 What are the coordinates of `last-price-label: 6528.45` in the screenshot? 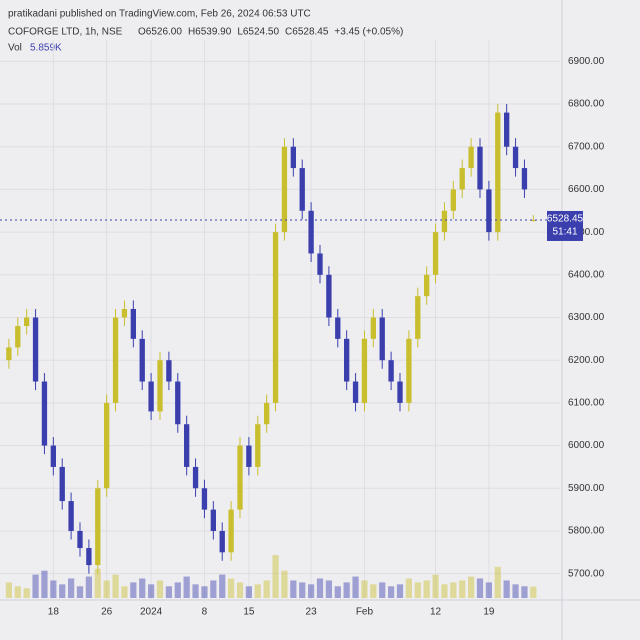 It's located at (565, 219).